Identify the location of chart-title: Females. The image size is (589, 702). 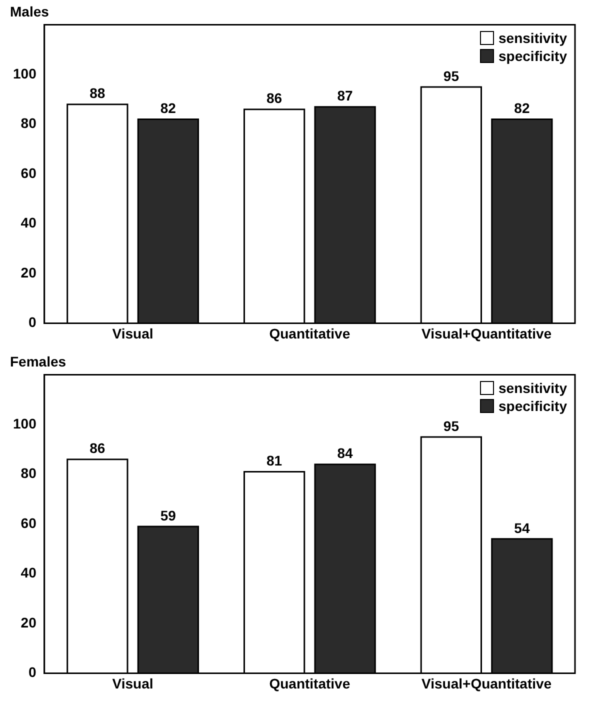
(38, 361).